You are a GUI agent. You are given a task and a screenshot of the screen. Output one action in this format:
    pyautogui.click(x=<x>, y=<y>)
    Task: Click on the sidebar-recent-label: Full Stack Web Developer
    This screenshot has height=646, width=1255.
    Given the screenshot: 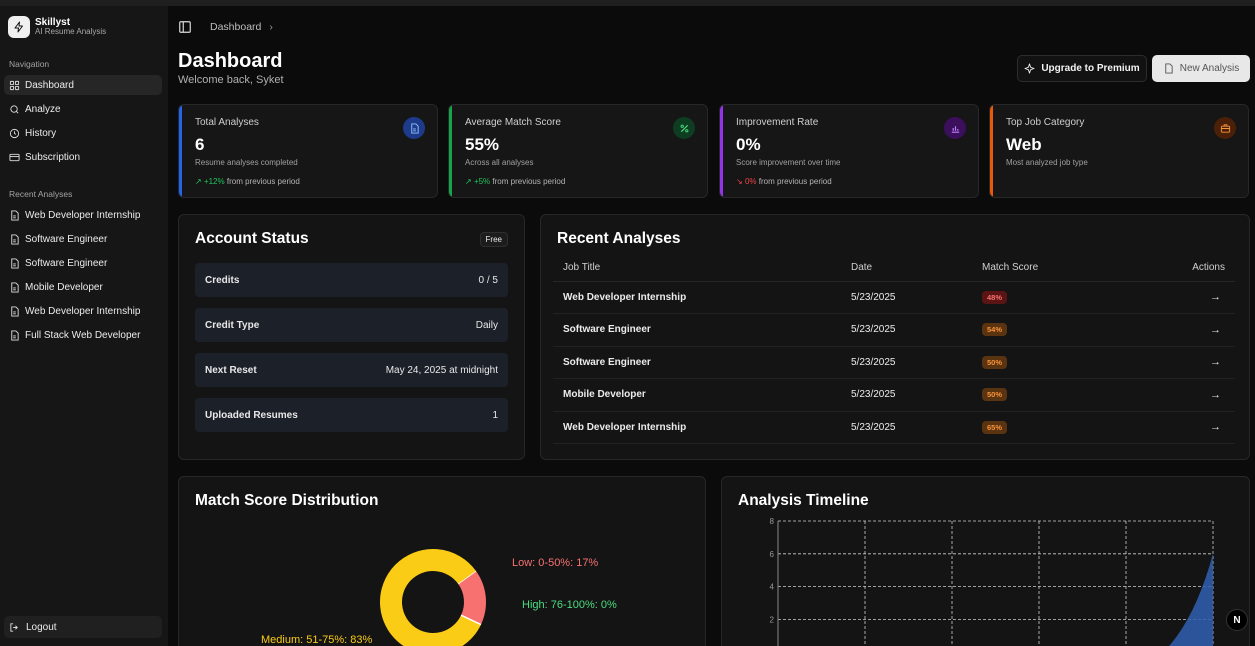 What is the action you would take?
    pyautogui.click(x=83, y=335)
    